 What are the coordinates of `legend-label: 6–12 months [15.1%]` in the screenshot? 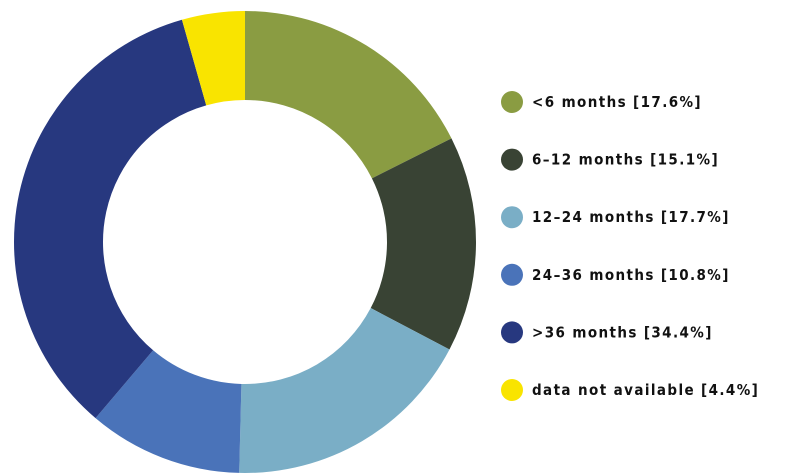 It's located at (625, 159).